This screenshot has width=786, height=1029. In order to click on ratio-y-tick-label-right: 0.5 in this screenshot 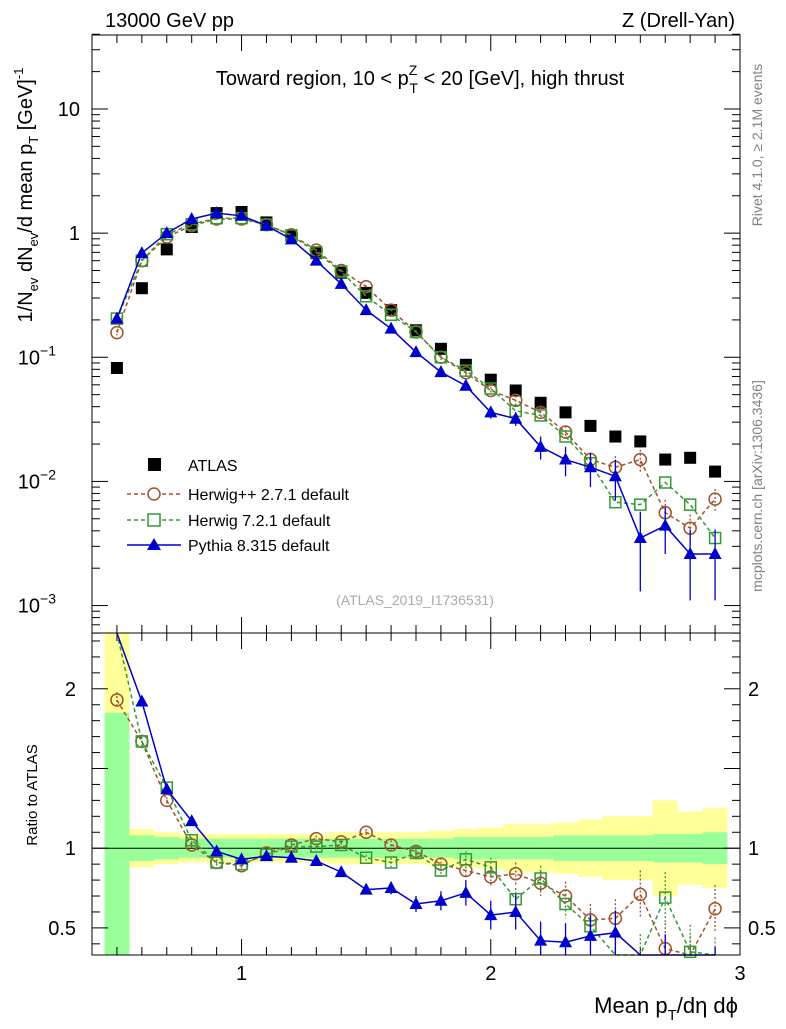, I will do `click(762, 929)`.